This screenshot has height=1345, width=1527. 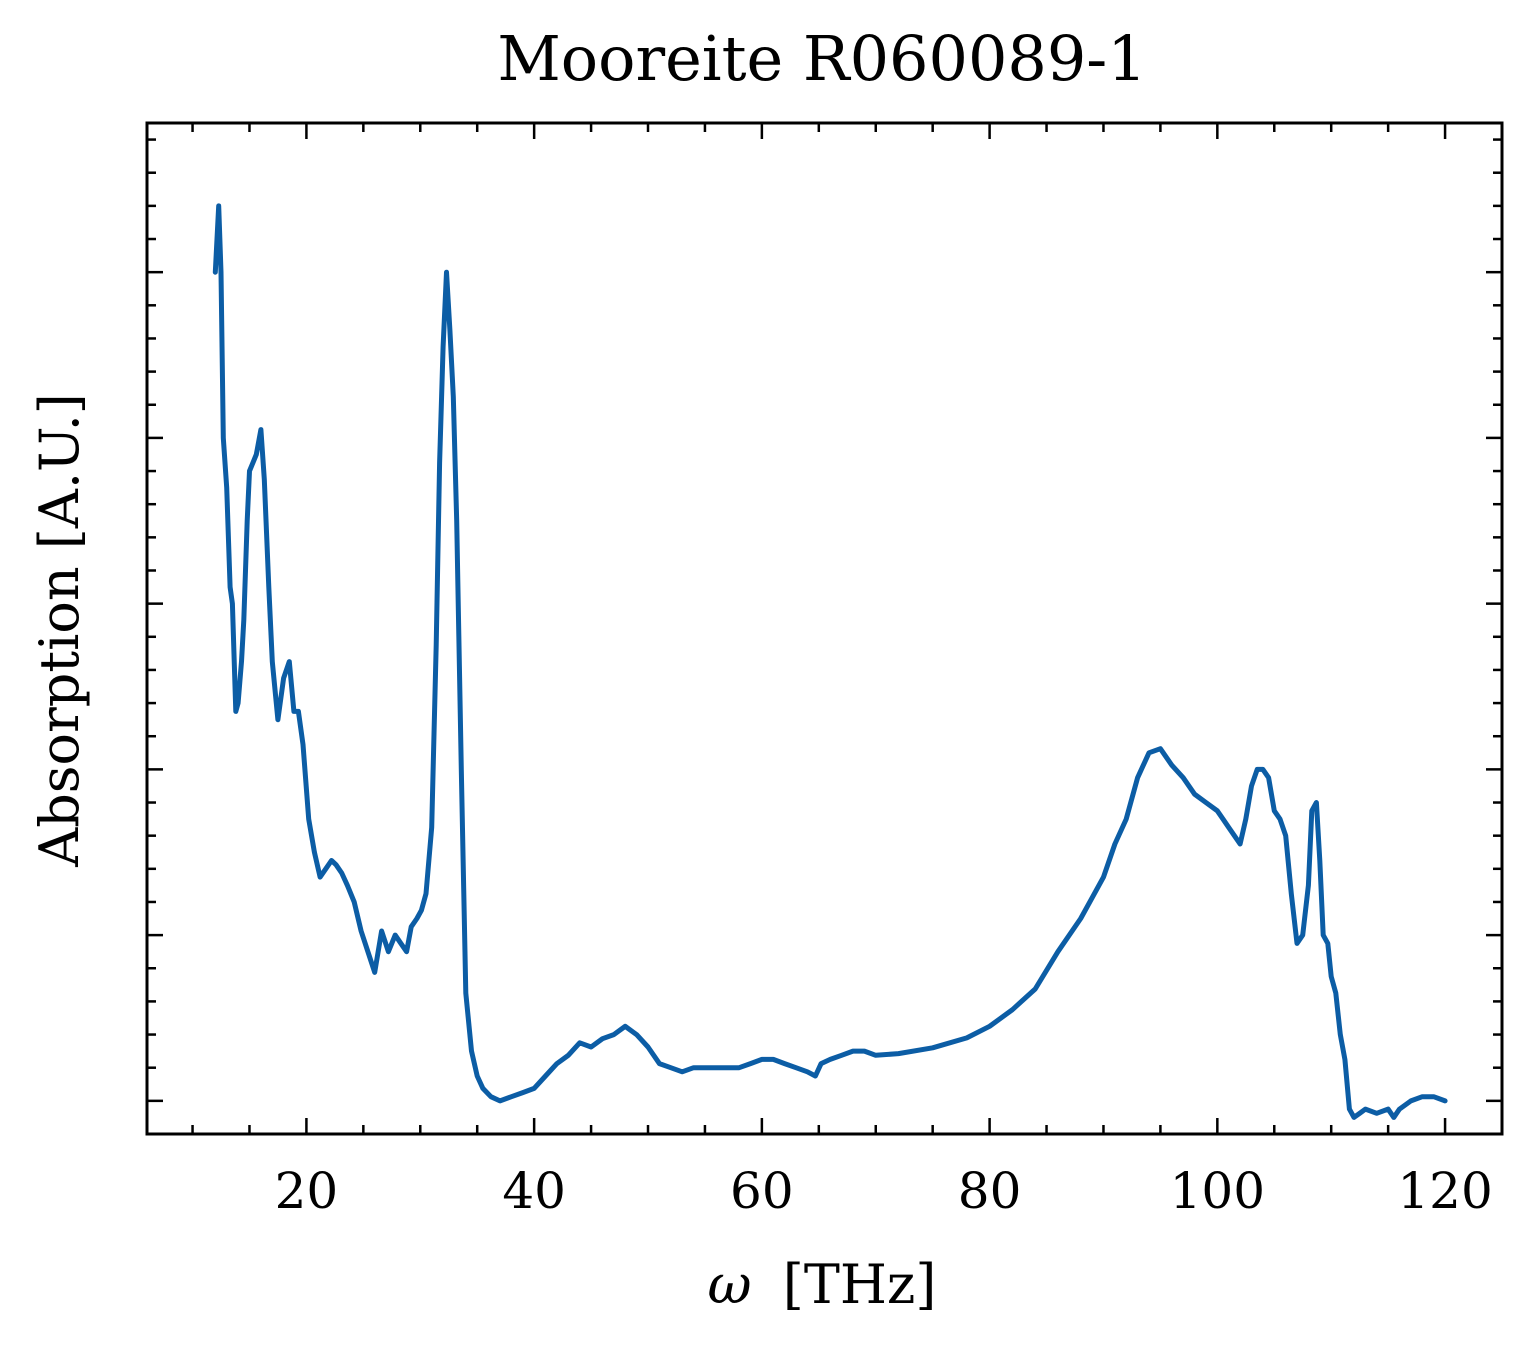 What do you see at coordinates (884, 1191) in the screenshot?
I see `x-tick-labels: 20 40 60 80 100 120` at bounding box center [884, 1191].